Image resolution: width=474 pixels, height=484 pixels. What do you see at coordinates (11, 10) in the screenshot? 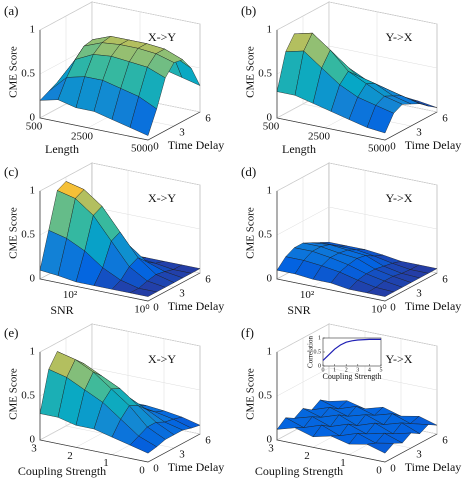
I see `panel-label: (a)` at bounding box center [11, 10].